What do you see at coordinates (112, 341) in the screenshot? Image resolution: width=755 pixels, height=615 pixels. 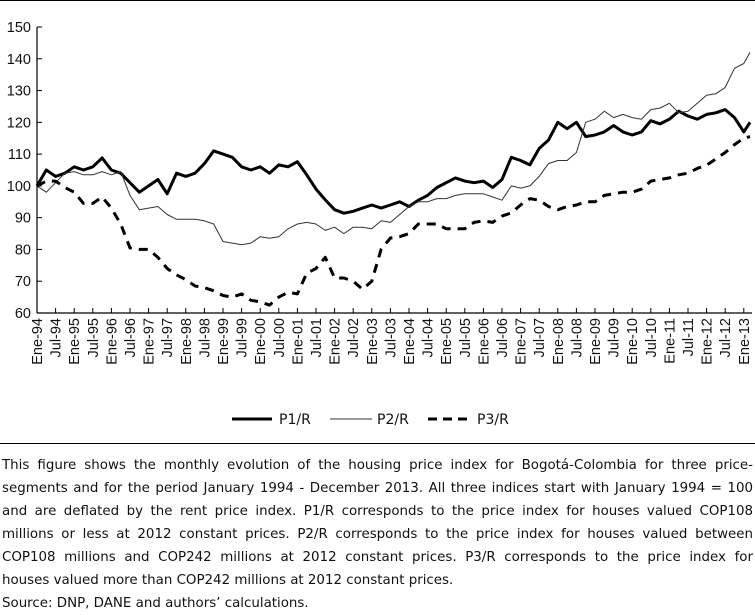 I see `x-tick-label: Ene-96` at bounding box center [112, 341].